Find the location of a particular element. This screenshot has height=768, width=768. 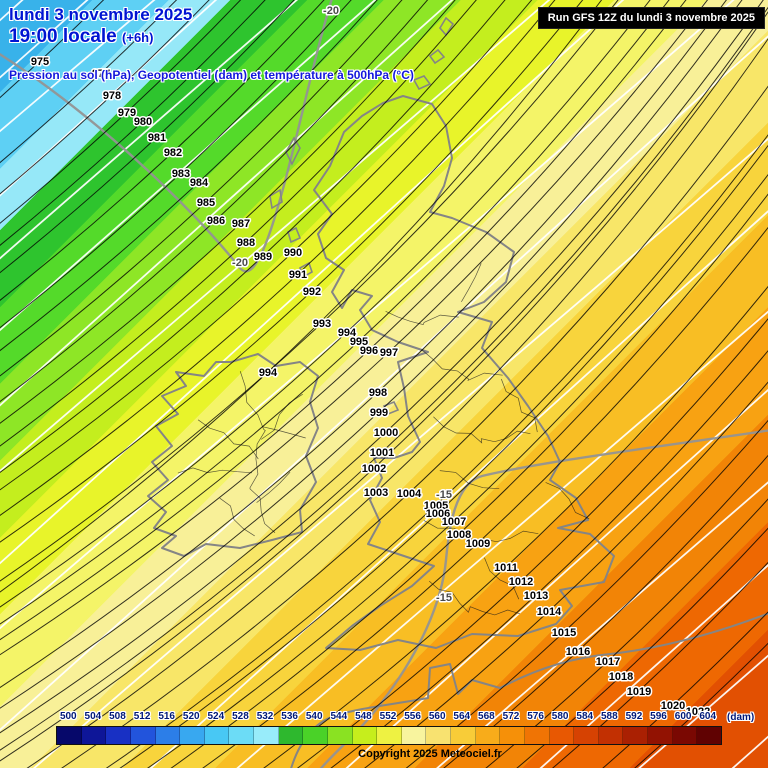

isobar-label: 1003 is located at coordinates (376, 493).